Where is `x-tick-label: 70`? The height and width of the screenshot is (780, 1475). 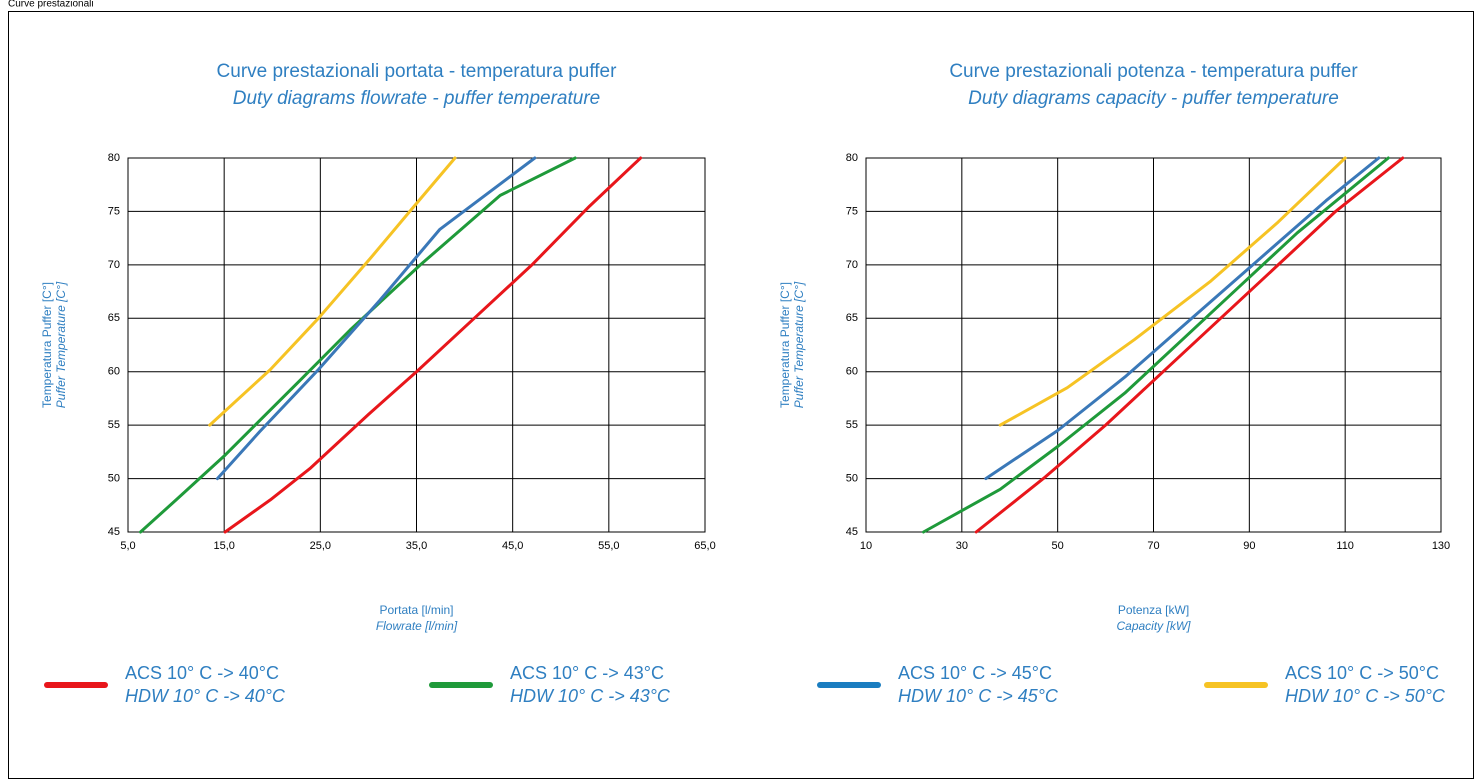 x-tick-label: 70 is located at coordinates (1153, 546).